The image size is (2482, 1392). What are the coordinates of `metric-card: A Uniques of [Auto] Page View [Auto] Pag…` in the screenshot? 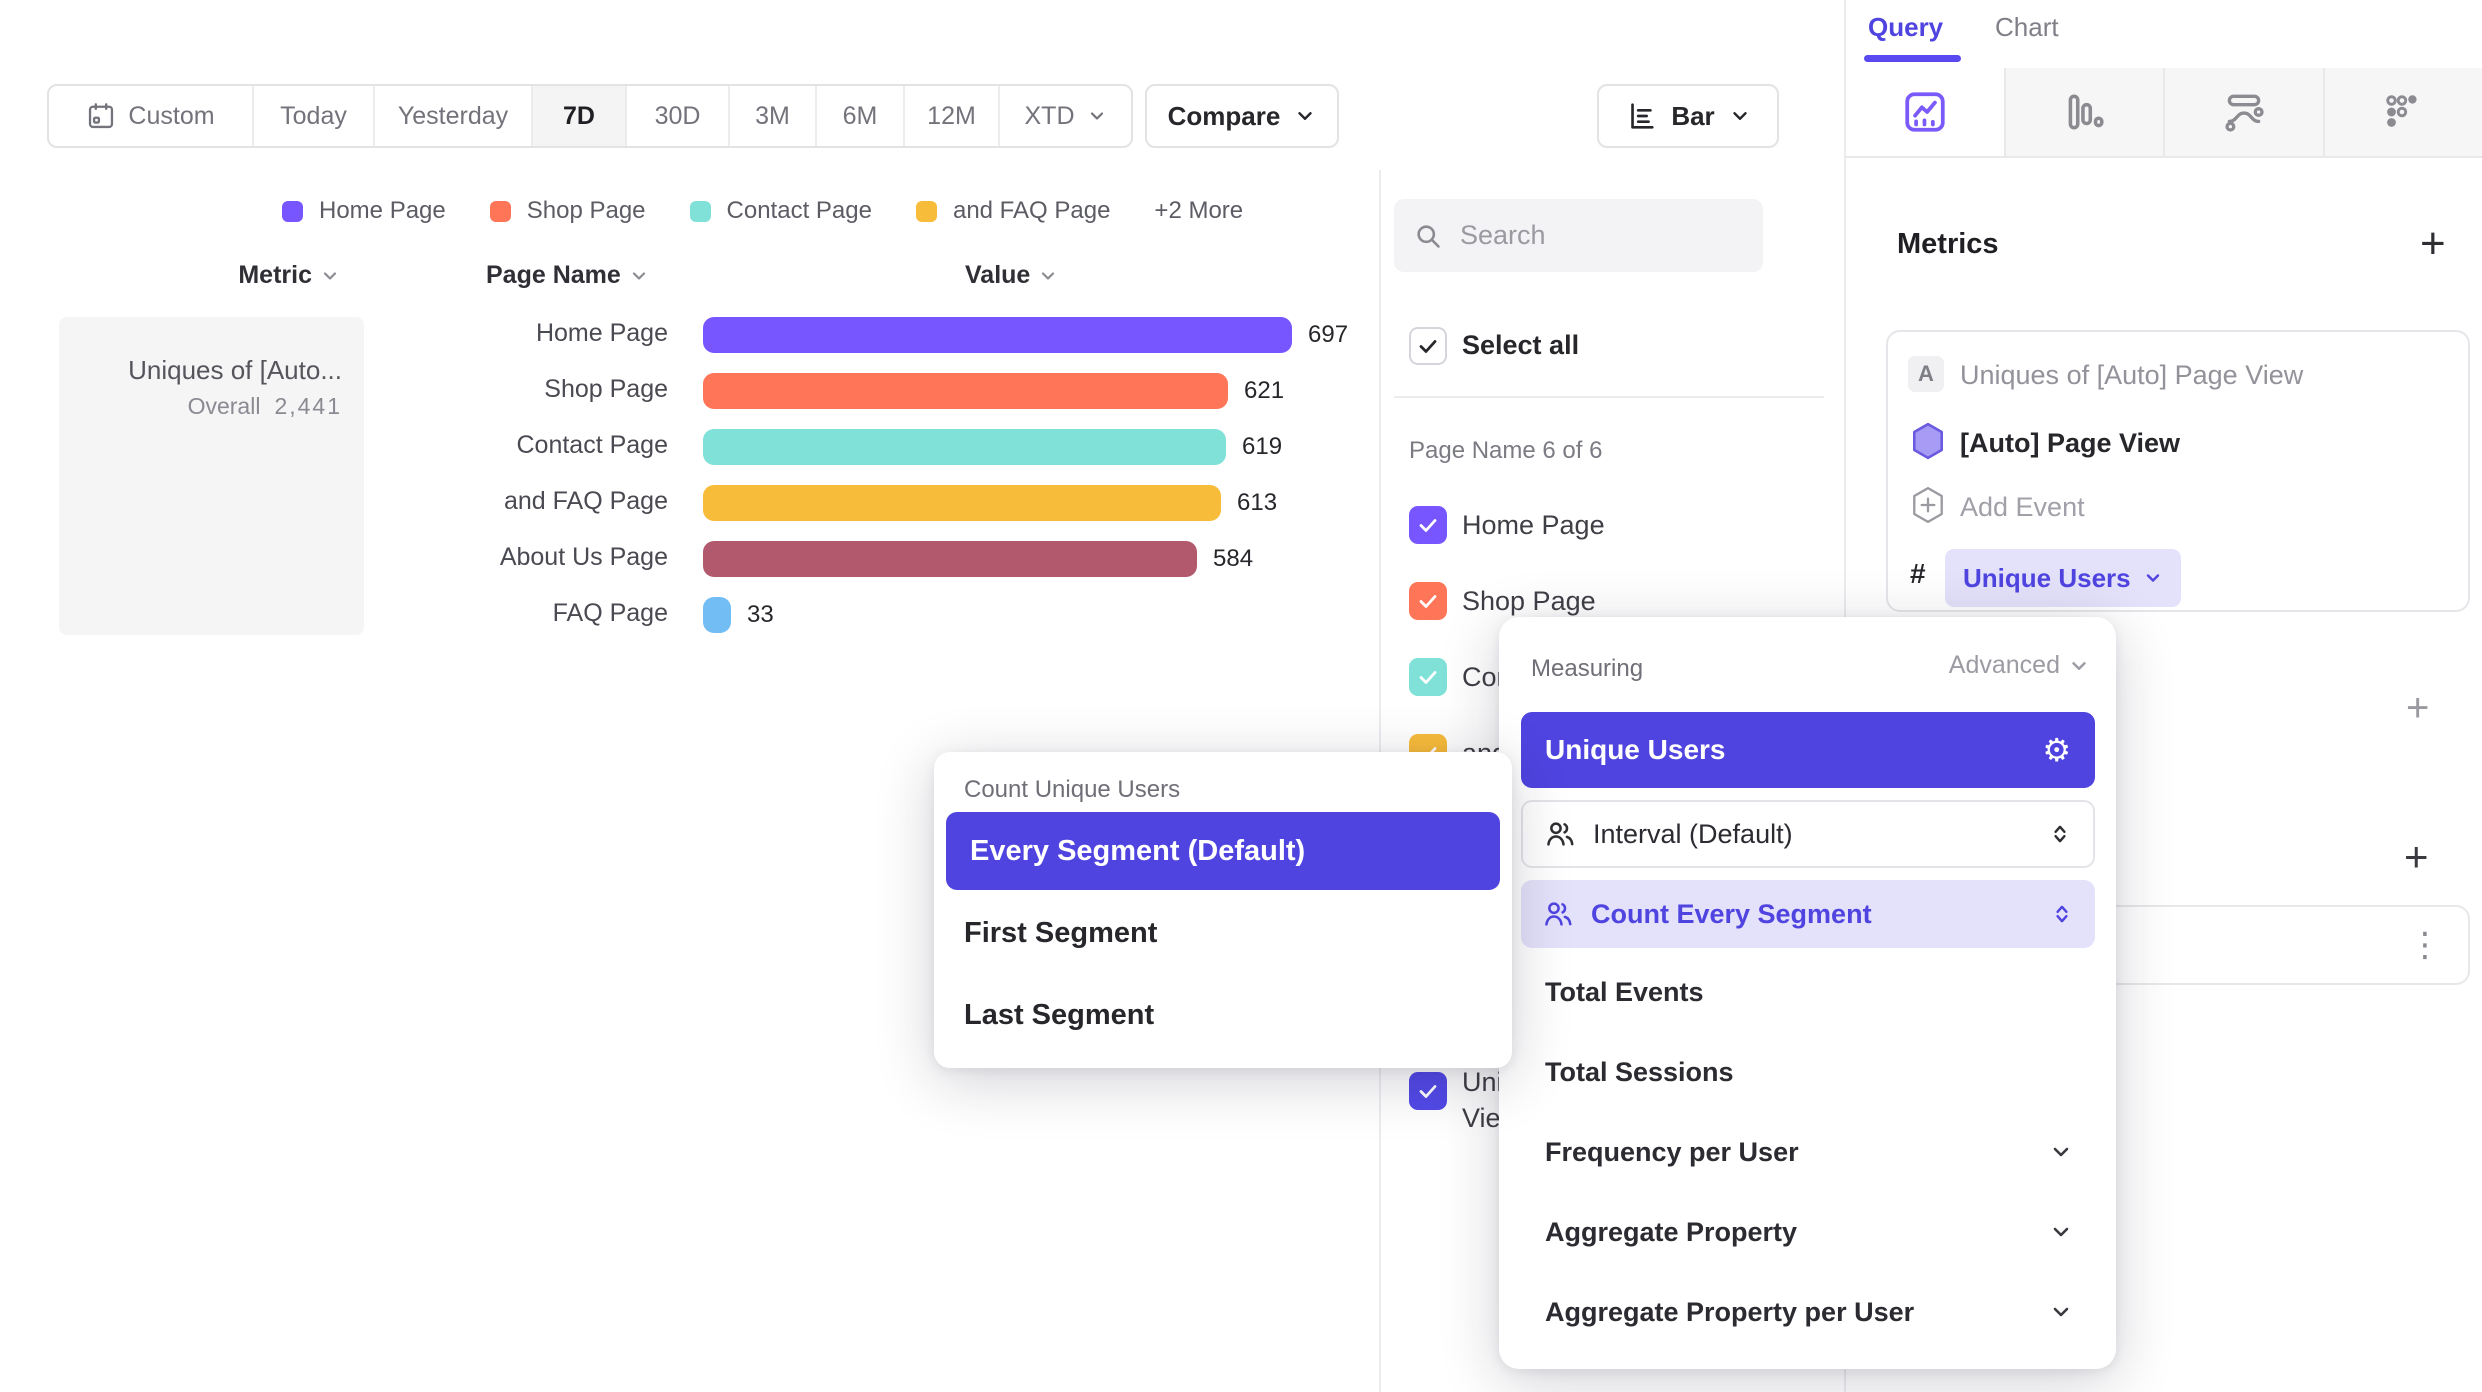 It's located at (2178, 471).